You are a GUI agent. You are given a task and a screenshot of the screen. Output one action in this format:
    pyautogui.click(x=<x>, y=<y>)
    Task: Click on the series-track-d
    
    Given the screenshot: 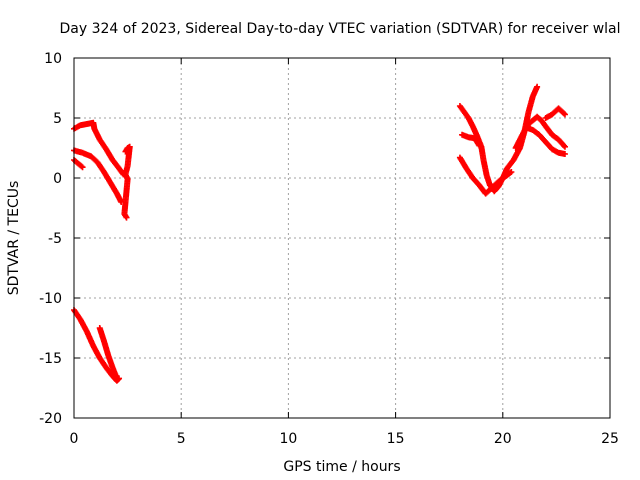 What is the action you would take?
    pyautogui.click(x=127, y=182)
    